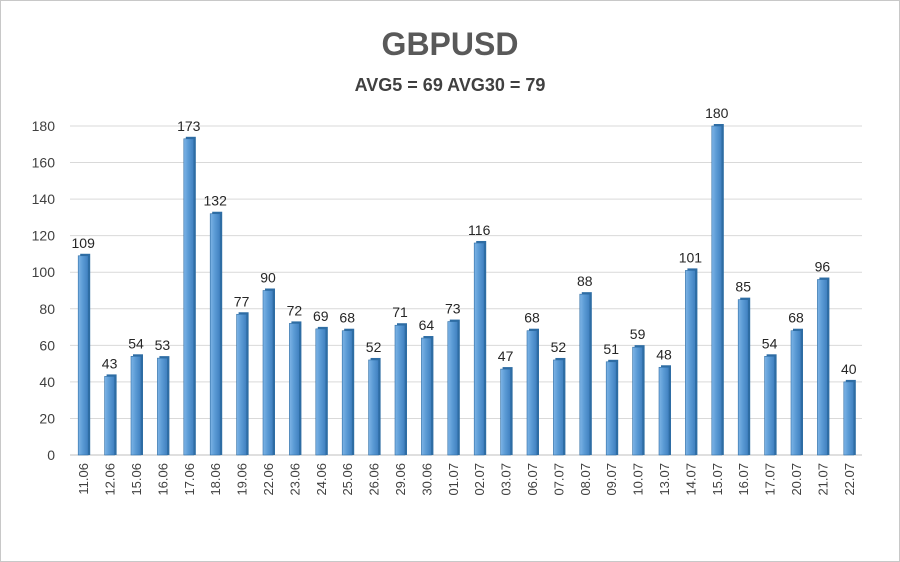 Image resolution: width=900 pixels, height=562 pixels. Describe the element at coordinates (347, 479) in the screenshot. I see `x-tick-label: 25.06` at that location.